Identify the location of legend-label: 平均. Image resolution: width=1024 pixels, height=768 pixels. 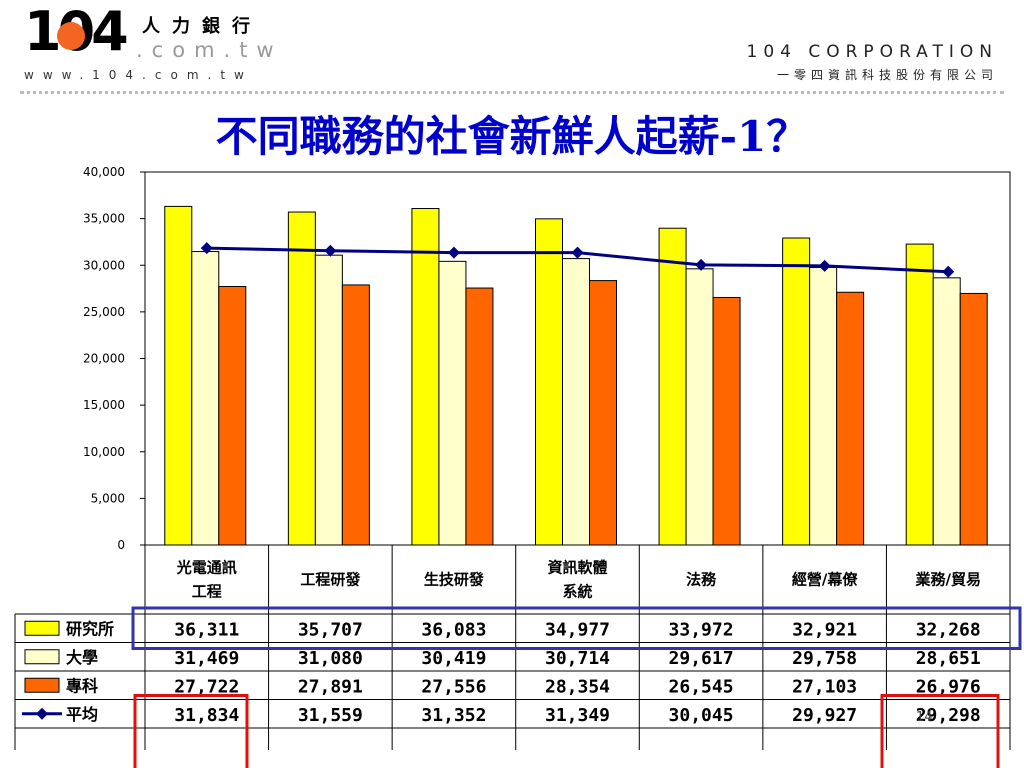
(82, 714).